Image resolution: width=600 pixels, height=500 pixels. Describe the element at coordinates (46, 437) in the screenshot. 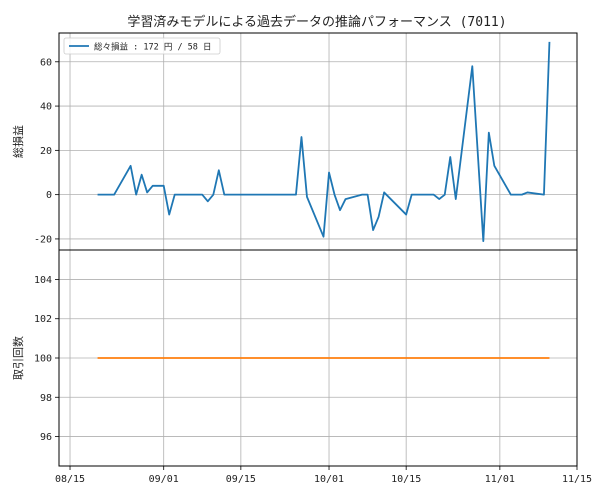

I see `y-tick-label: 96` at that location.